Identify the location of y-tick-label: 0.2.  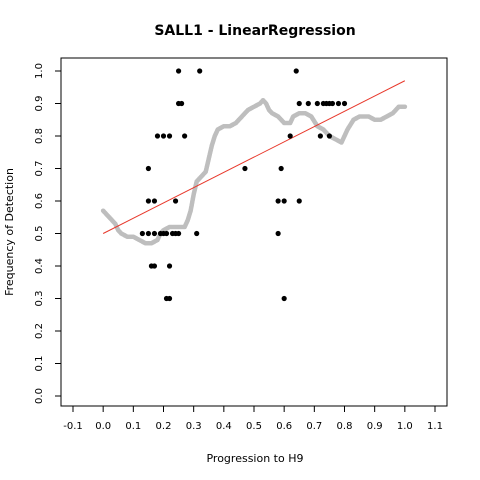
(39, 331).